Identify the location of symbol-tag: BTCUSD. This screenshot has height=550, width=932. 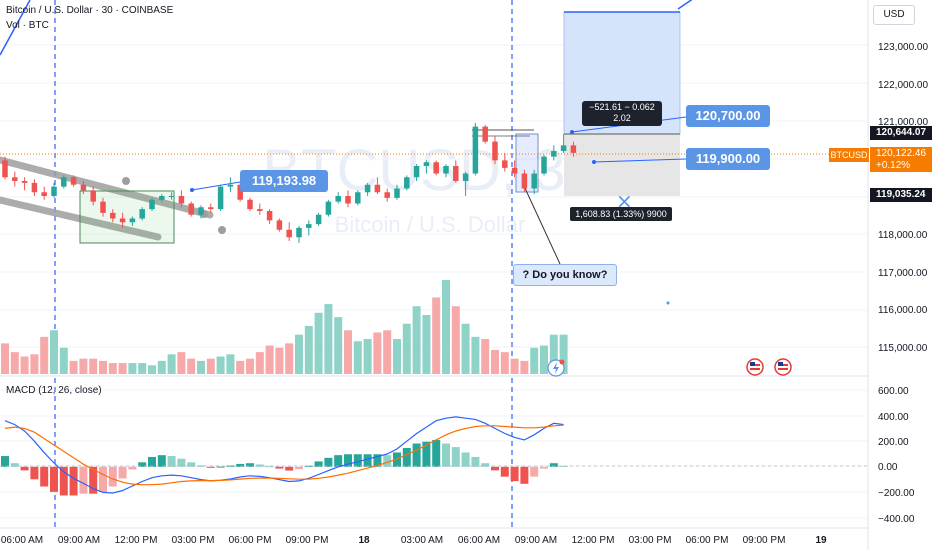
(849, 155).